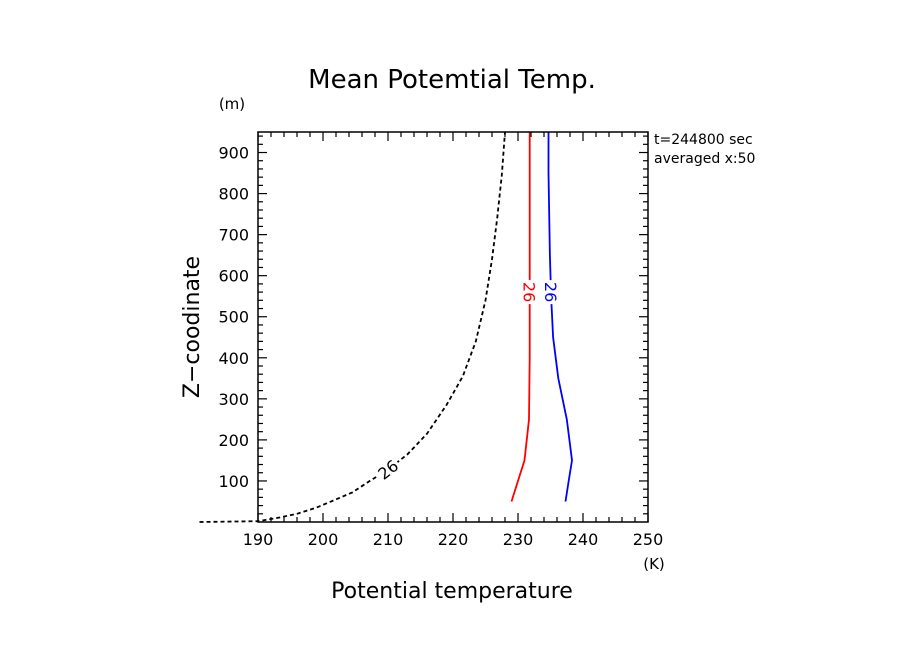 This screenshot has height=654, width=904. Describe the element at coordinates (192, 327) in the screenshot. I see `y-axis-label: Z−coodinate` at that location.